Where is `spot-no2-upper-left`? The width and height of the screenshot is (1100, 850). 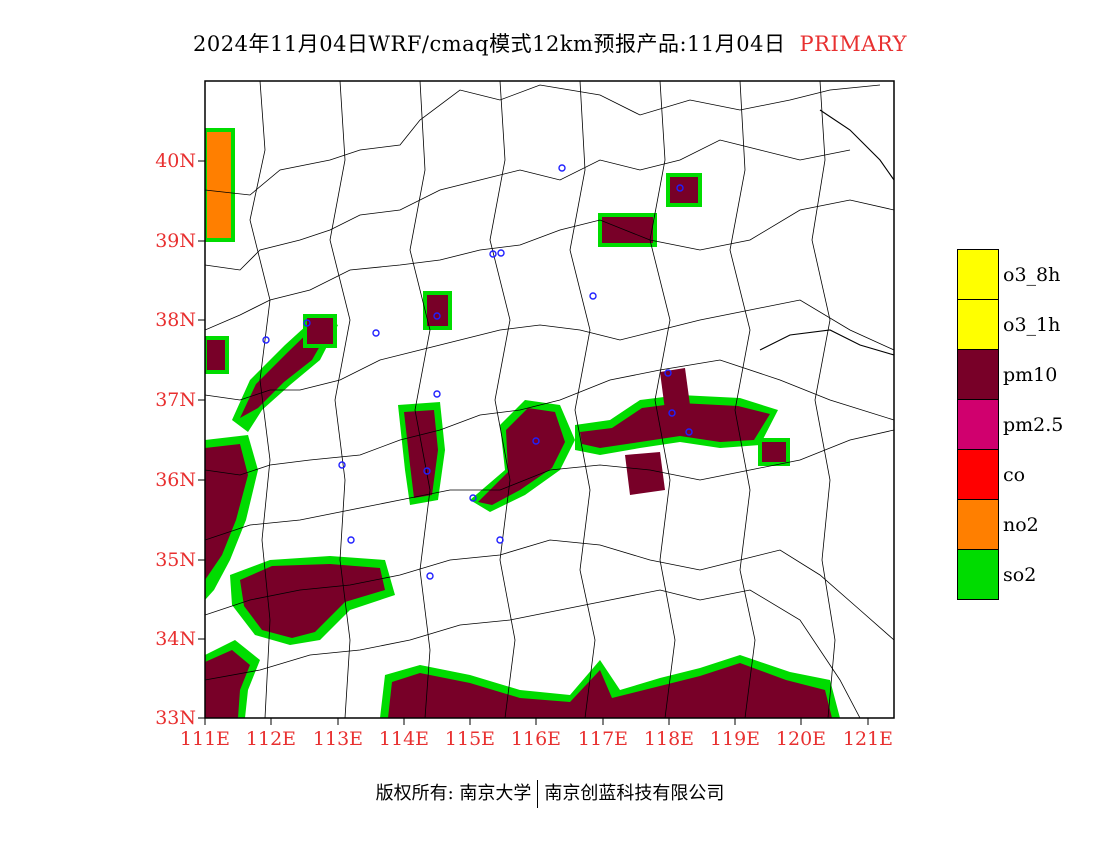
spot-no2-upper-left is located at coordinates (220, 185).